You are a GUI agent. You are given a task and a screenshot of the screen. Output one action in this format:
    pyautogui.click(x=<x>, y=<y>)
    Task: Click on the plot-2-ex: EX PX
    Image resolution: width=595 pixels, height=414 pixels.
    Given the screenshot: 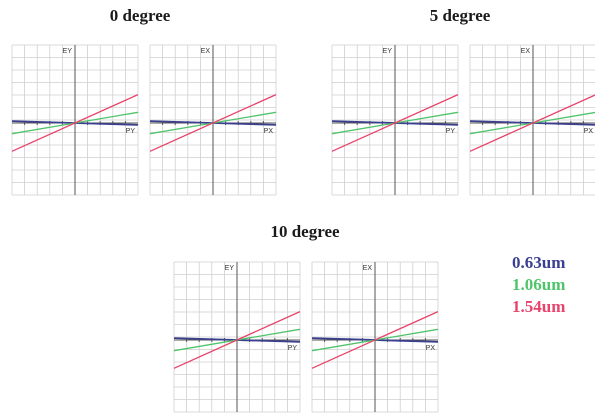 What is the action you would take?
    pyautogui.click(x=375, y=337)
    